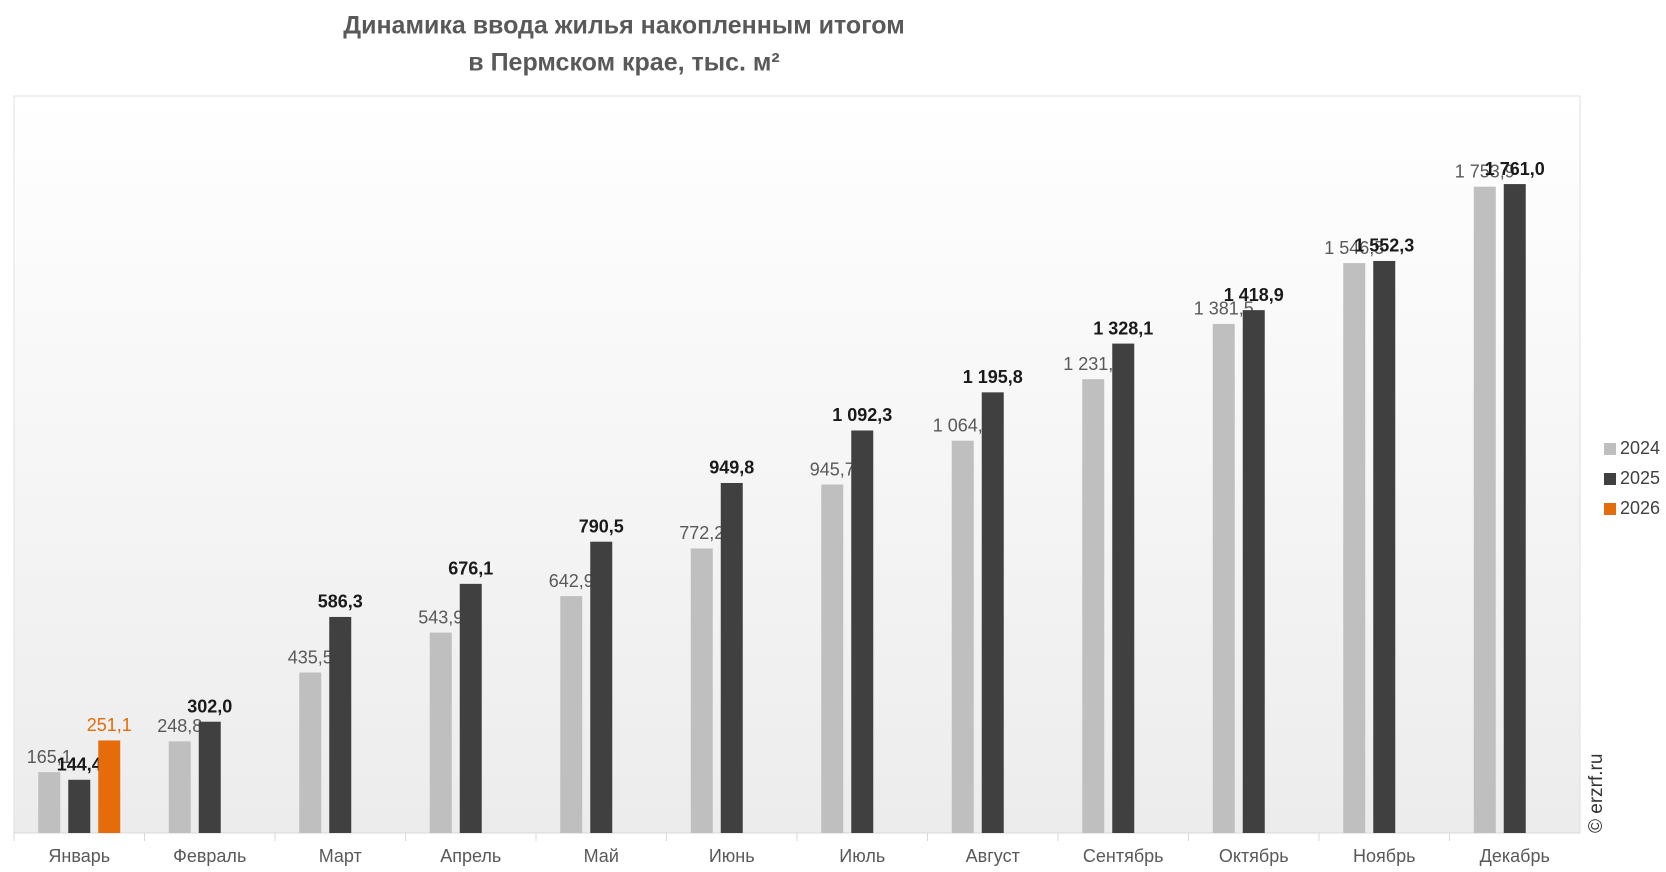 The width and height of the screenshot is (1666, 872). I want to click on x-tick-label: Январь, so click(79, 856).